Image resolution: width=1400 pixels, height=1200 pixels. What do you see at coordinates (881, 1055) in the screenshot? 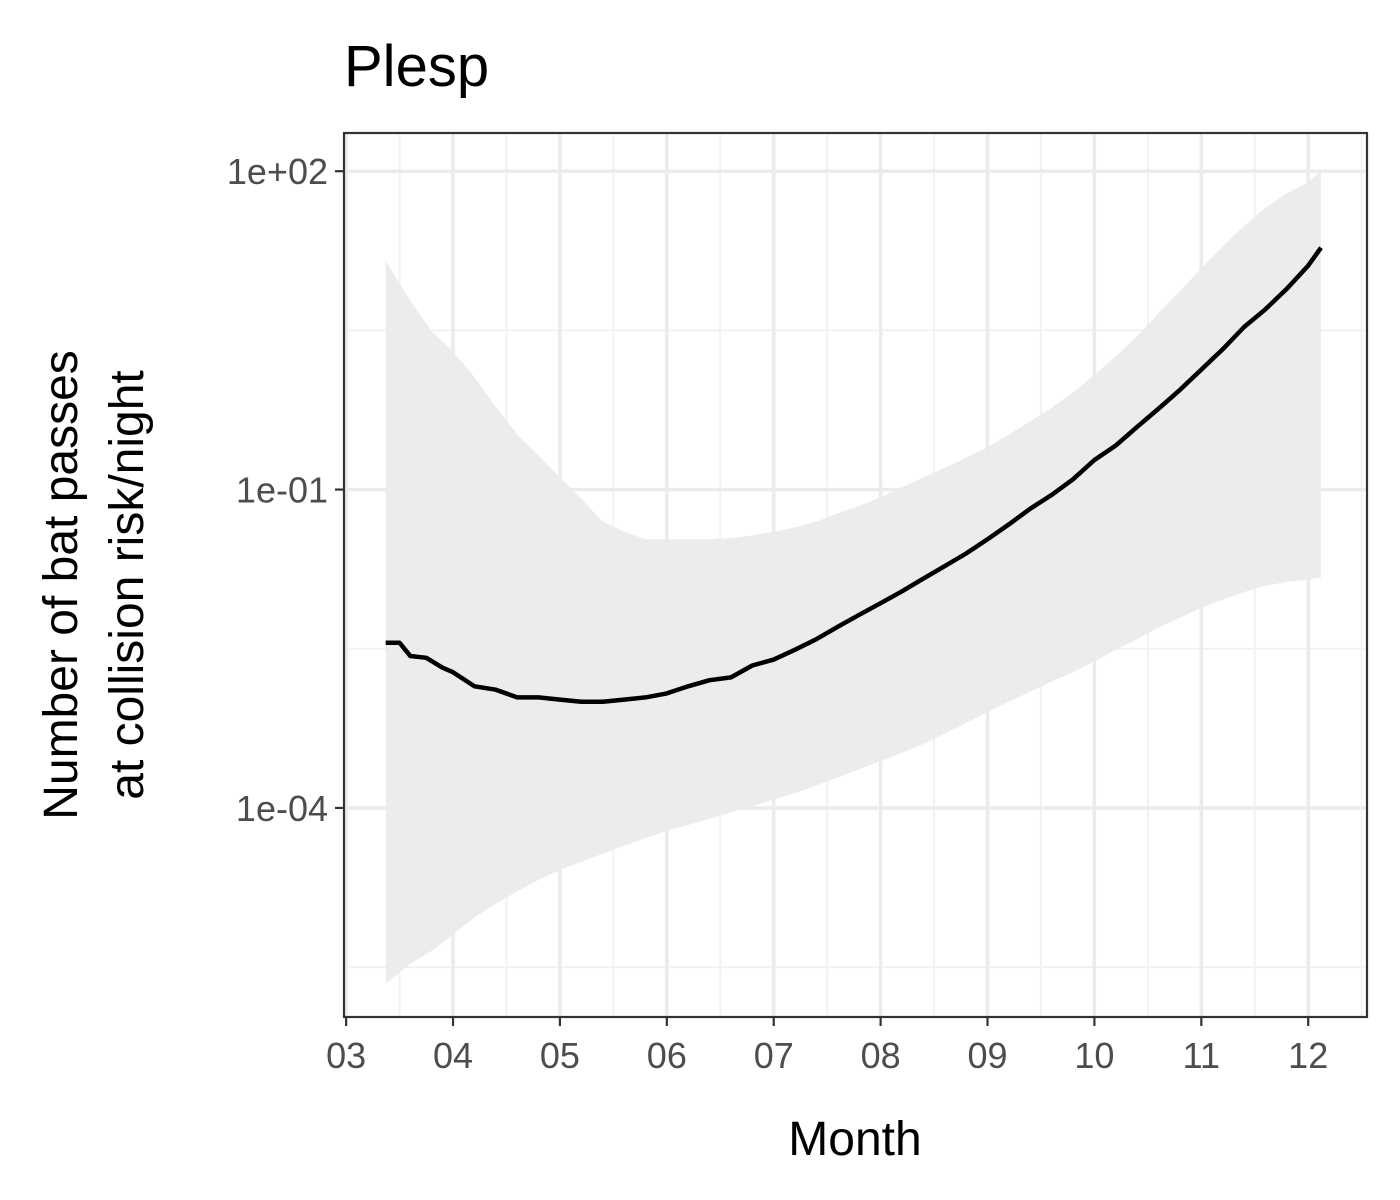
I see `x-tick-label: 08` at bounding box center [881, 1055].